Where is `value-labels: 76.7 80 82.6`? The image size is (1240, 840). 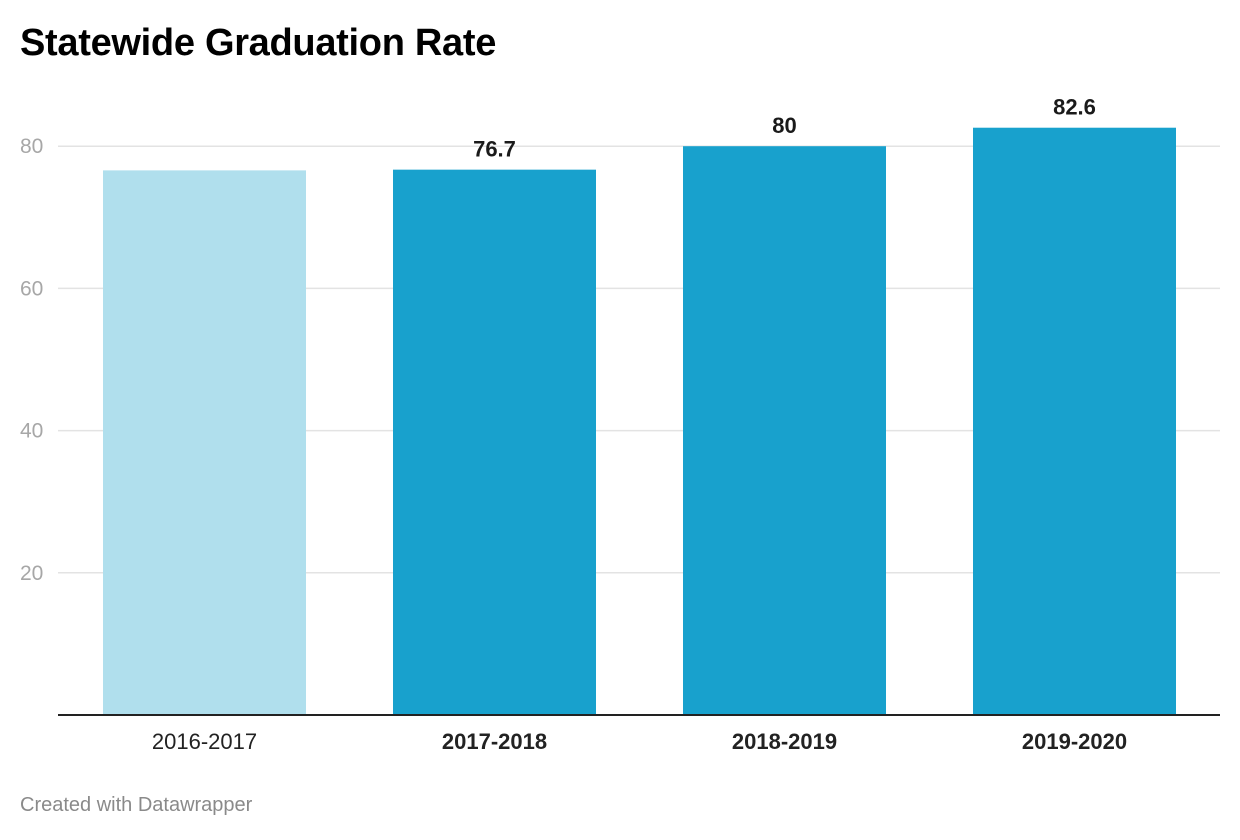 value-labels: 76.7 80 82.6 is located at coordinates (784, 128).